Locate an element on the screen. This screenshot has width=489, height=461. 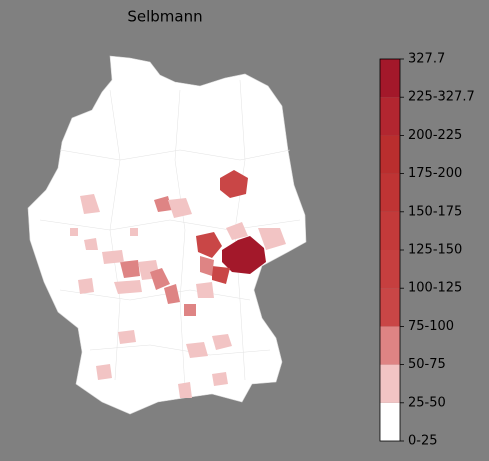
colorbar-label: 125-150 is located at coordinates (435, 250).